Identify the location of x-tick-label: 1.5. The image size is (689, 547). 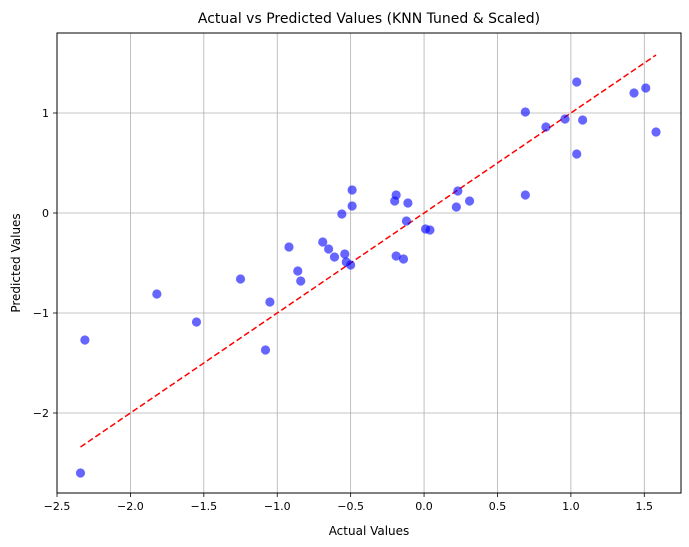
(645, 506).